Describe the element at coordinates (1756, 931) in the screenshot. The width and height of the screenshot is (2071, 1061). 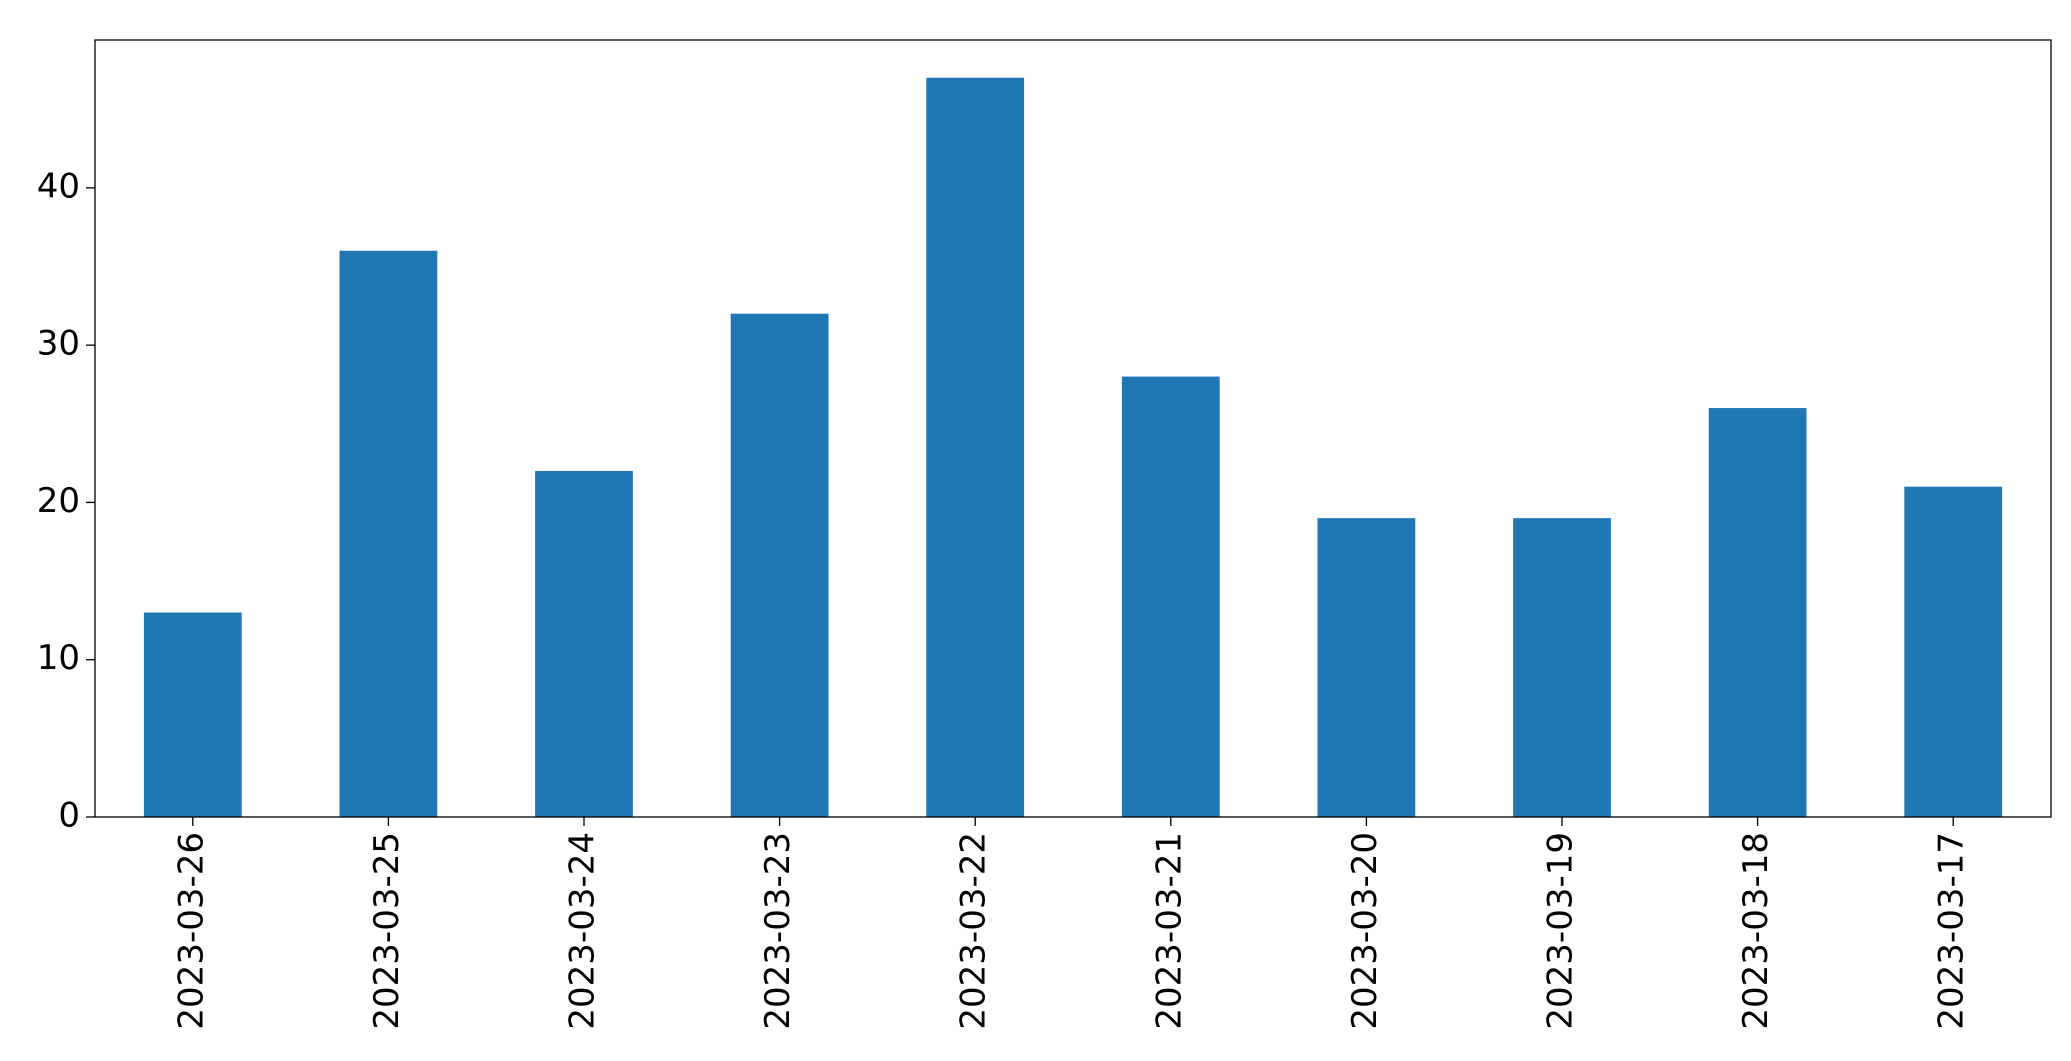
I see `x-tick-label: 2023-03-18` at that location.